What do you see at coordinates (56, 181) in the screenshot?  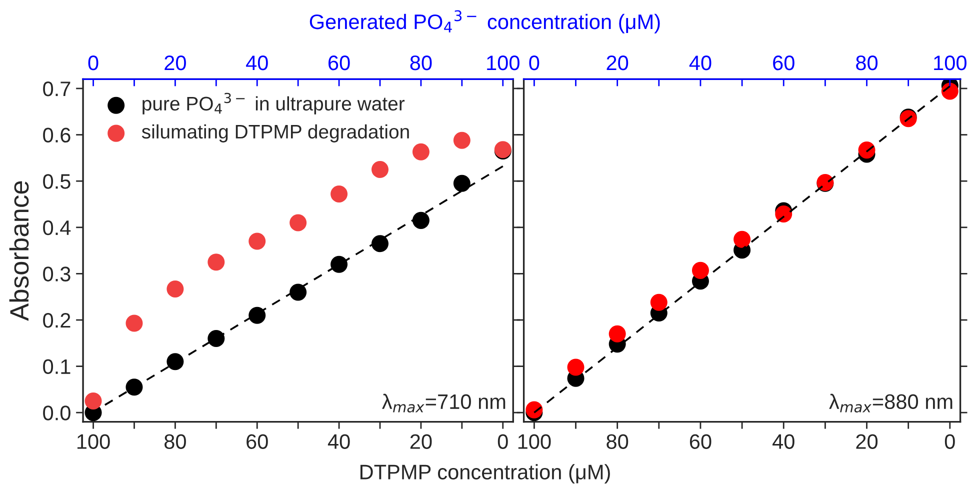 I see `y-tick-label: 0.5` at bounding box center [56, 181].